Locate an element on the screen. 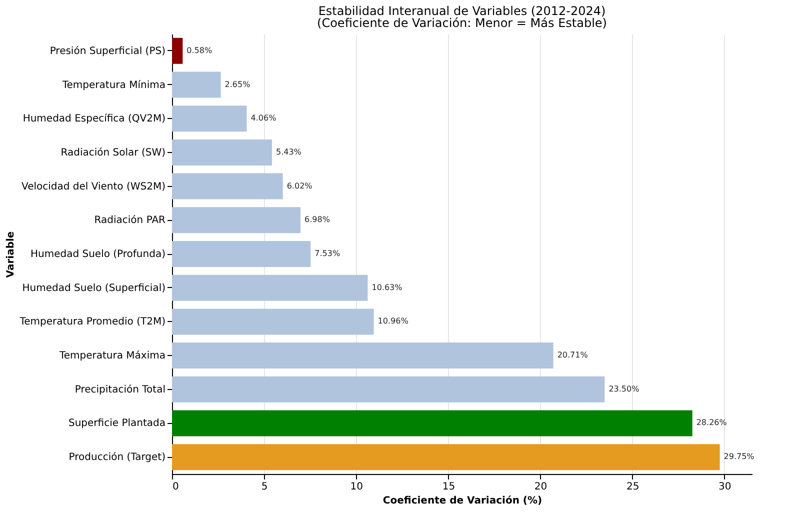 The height and width of the screenshot is (525, 785). data-label: 6.02% is located at coordinates (299, 185).